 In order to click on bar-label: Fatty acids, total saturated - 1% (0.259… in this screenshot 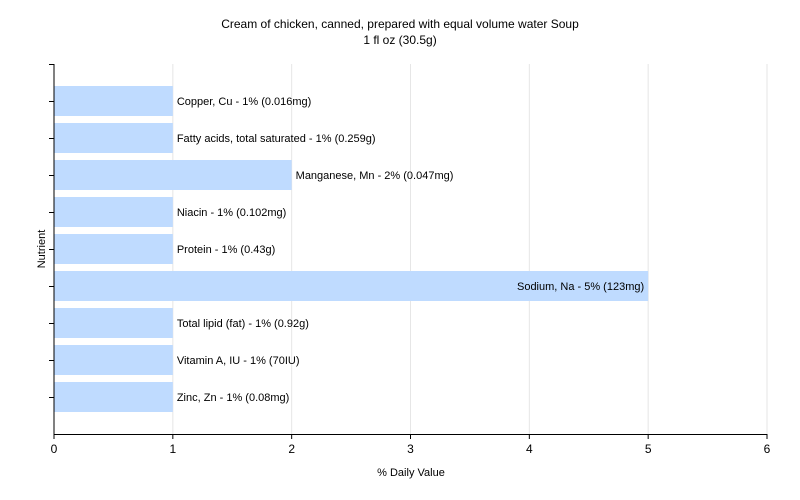, I will do `click(276, 139)`.